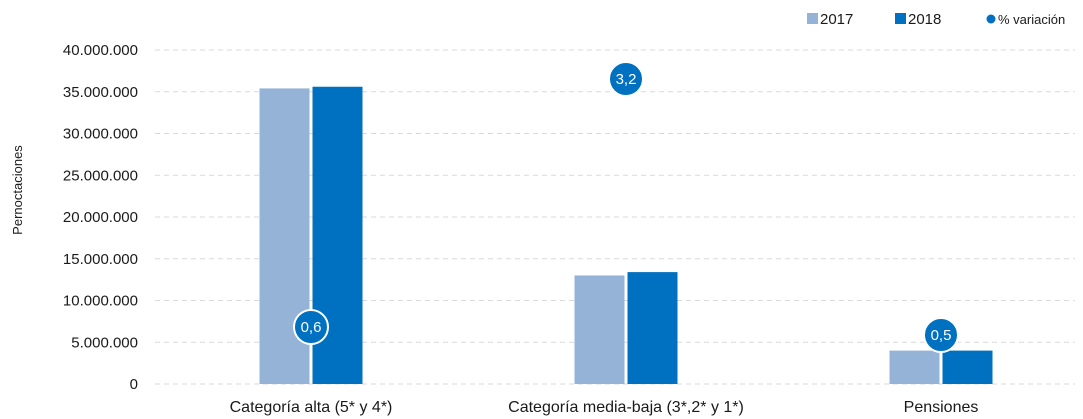 The image size is (1083, 419). Describe the element at coordinates (924, 19) in the screenshot. I see `legend-label-2018: 2018` at that location.